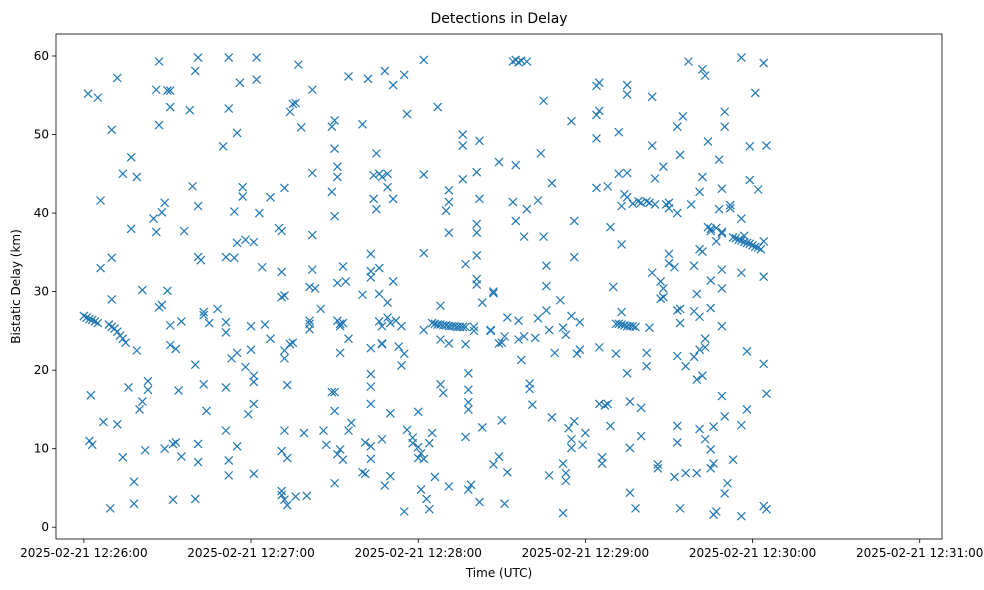  What do you see at coordinates (41, 292) in the screenshot?
I see `y-tick-label: 30` at bounding box center [41, 292].